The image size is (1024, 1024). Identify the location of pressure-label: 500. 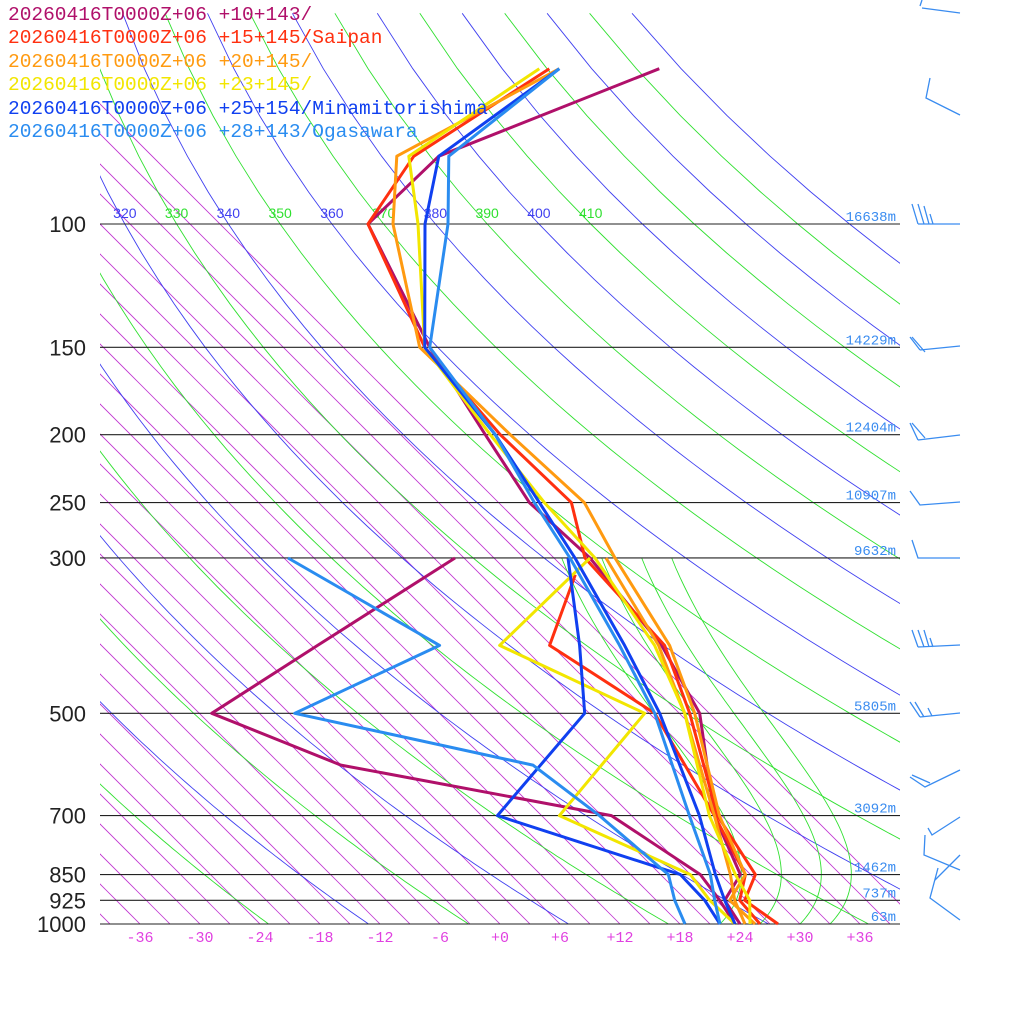
(67, 713).